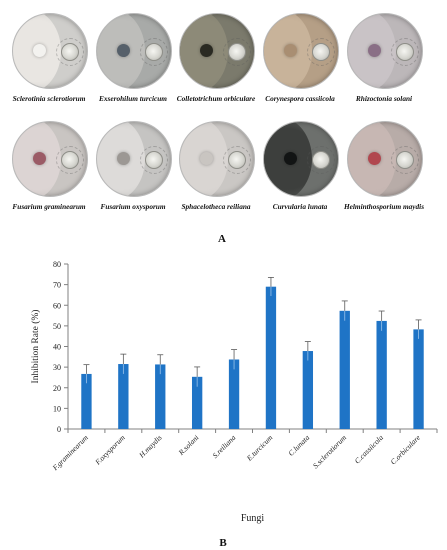 This screenshot has width=447, height=550. What do you see at coordinates (57, 326) in the screenshot?
I see `y-tick-label: 50` at bounding box center [57, 326].